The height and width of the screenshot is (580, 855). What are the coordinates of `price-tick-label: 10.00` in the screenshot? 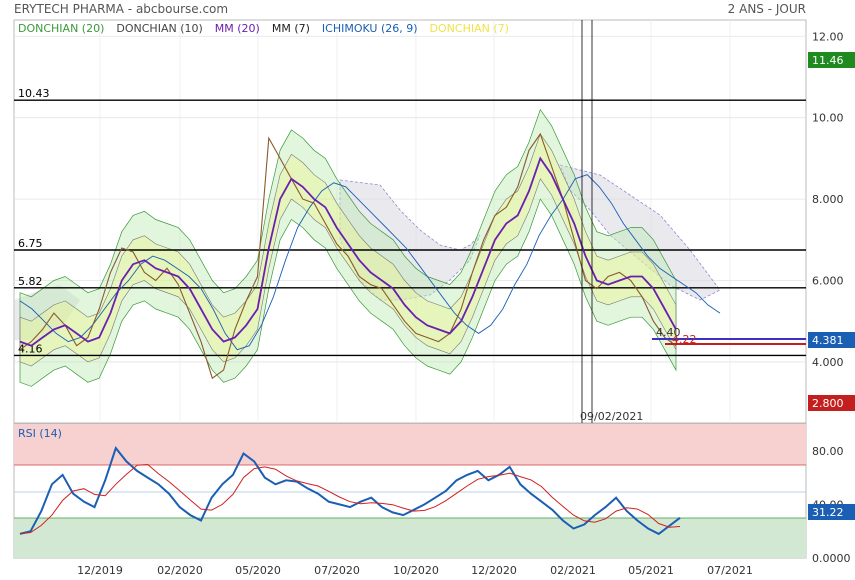 It's located at (828, 118).